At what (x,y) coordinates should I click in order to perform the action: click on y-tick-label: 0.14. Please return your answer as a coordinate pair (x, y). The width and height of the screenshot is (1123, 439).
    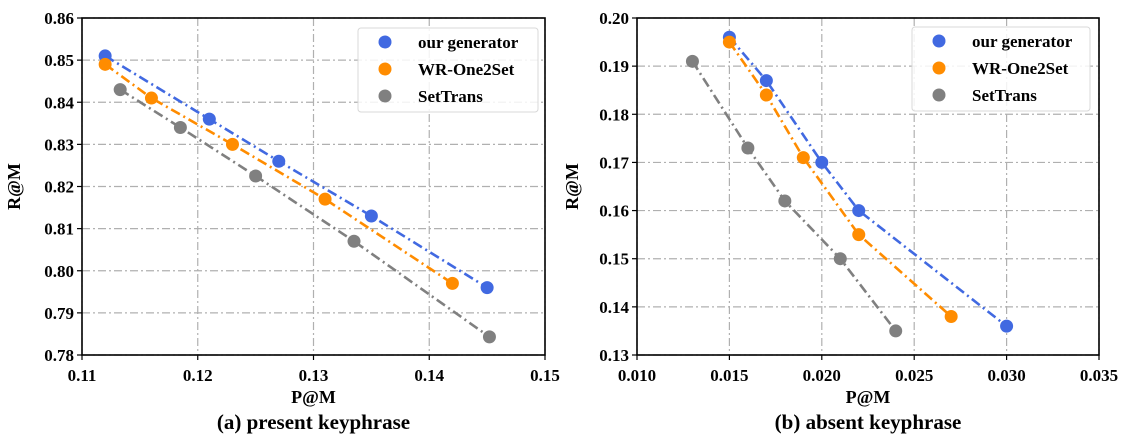
    Looking at the image, I should click on (614, 307).